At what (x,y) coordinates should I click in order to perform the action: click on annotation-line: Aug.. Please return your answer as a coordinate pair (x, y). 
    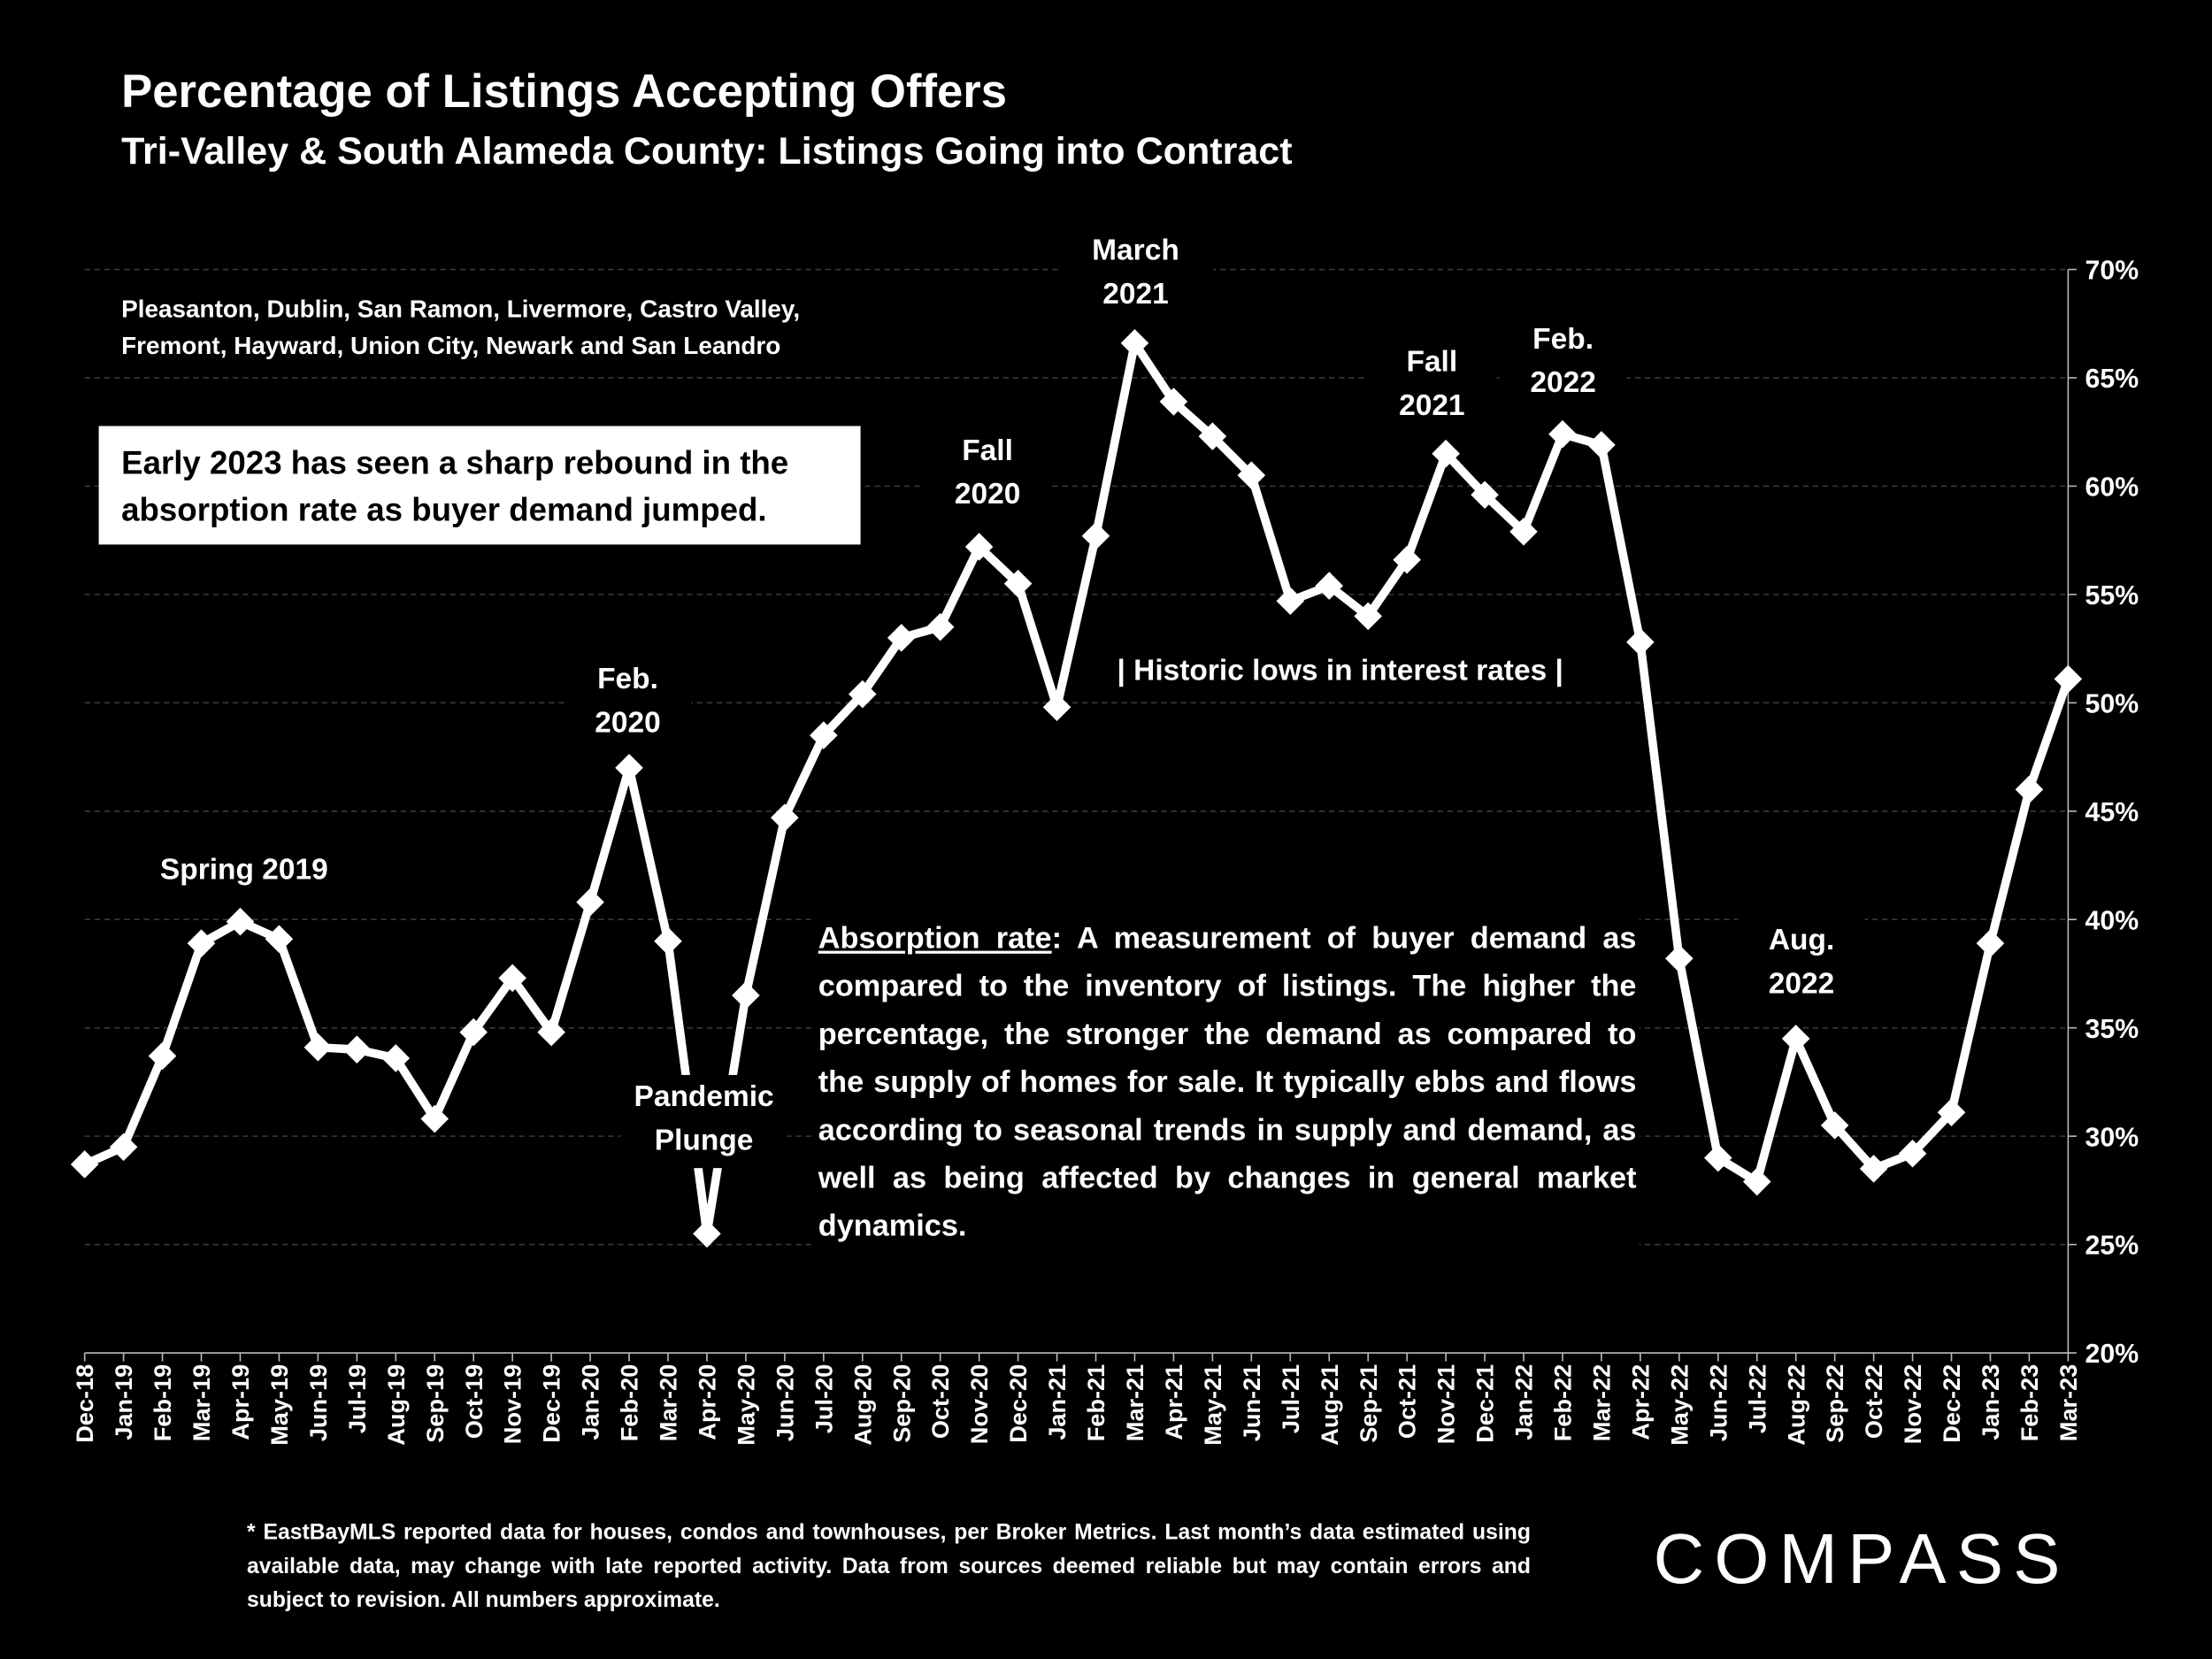
    Looking at the image, I should click on (1802, 941).